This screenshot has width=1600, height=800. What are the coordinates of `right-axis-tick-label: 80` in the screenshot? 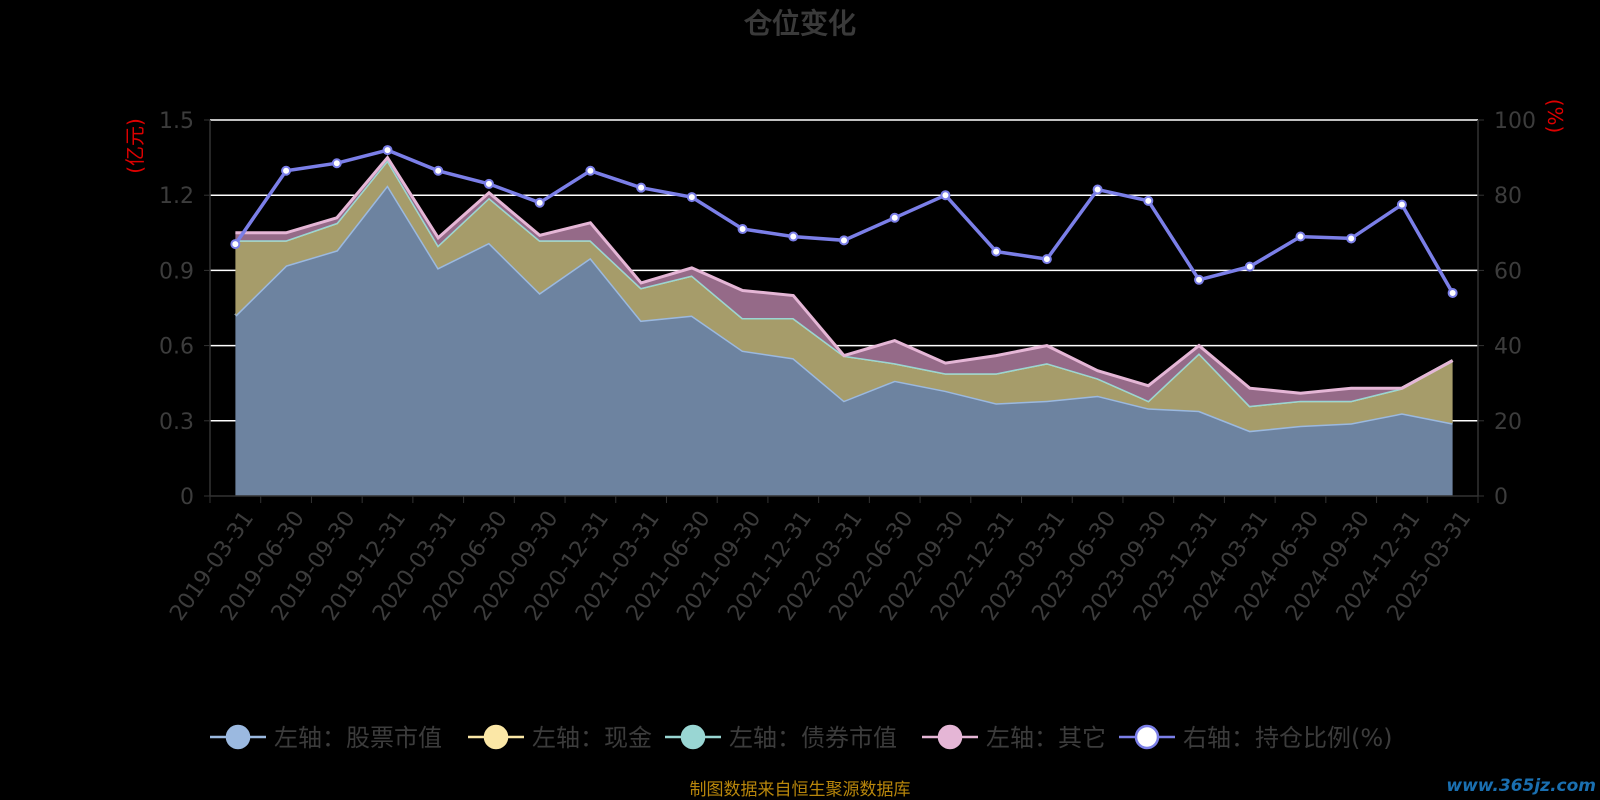 It's located at (1508, 196).